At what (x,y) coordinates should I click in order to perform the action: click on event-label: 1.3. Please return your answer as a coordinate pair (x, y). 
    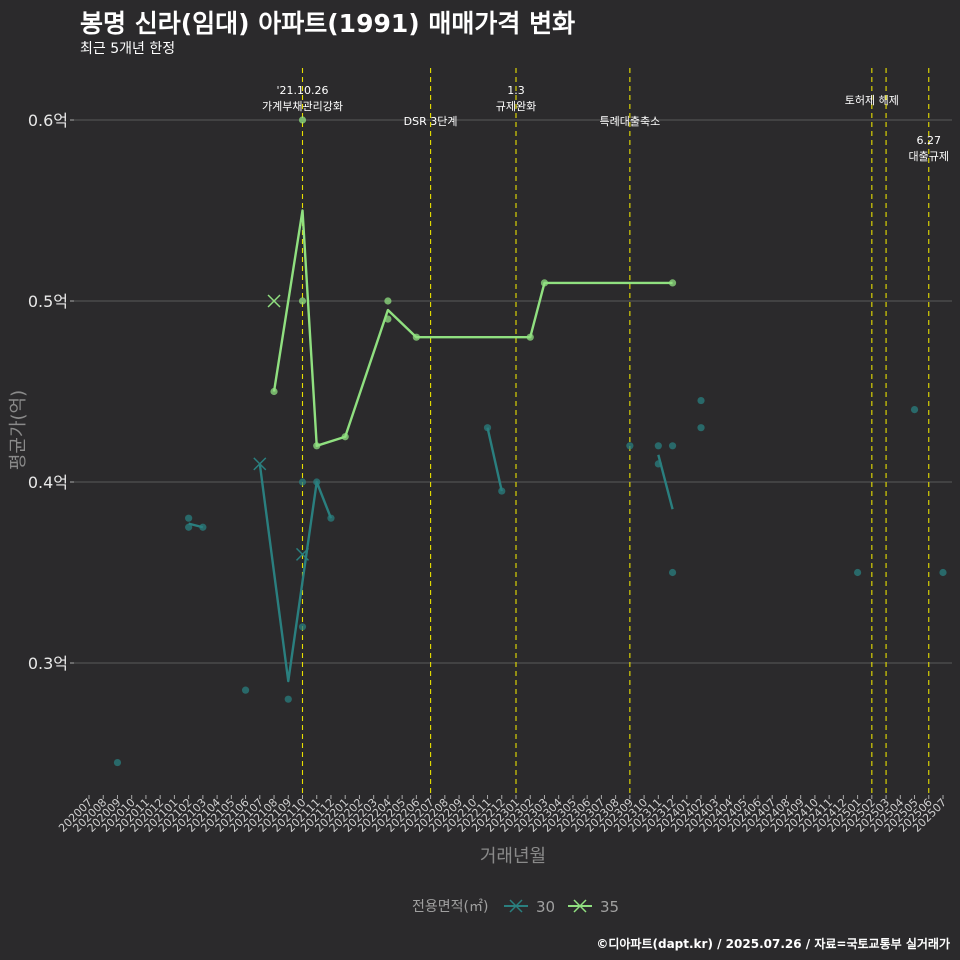
    Looking at the image, I should click on (516, 90).